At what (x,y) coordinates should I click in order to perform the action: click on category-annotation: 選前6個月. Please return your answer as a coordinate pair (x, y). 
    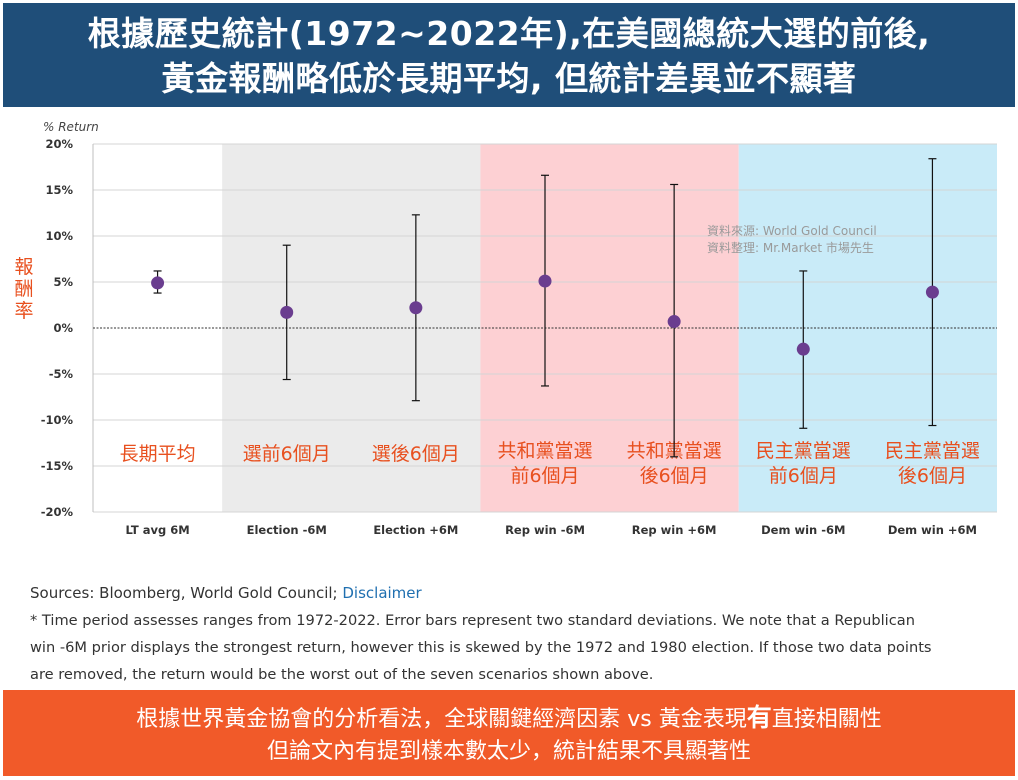
    Looking at the image, I should click on (287, 454).